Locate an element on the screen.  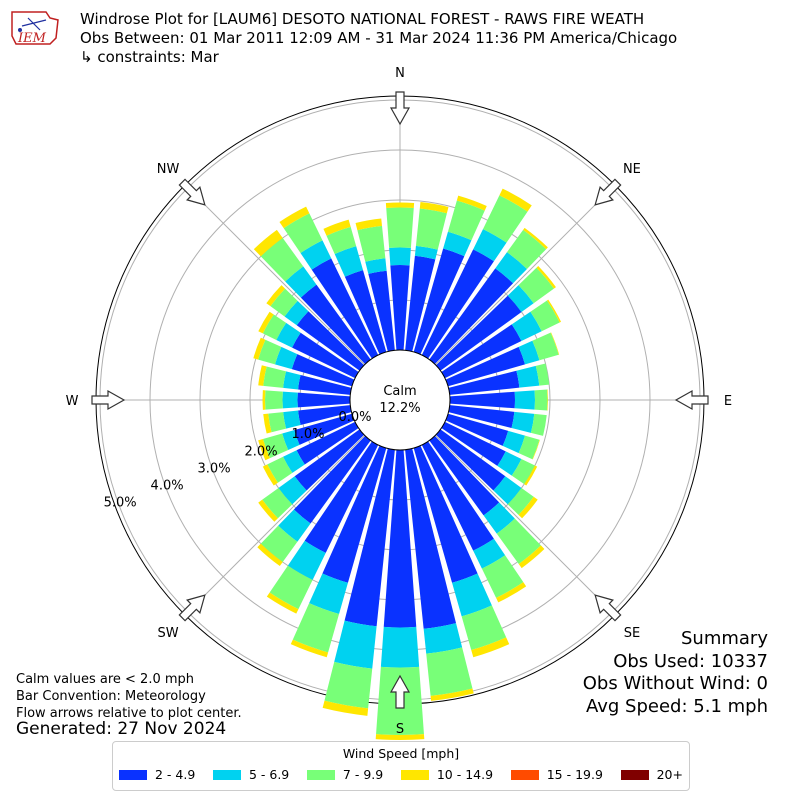
radial-tick-label: 5.0% is located at coordinates (120, 503).